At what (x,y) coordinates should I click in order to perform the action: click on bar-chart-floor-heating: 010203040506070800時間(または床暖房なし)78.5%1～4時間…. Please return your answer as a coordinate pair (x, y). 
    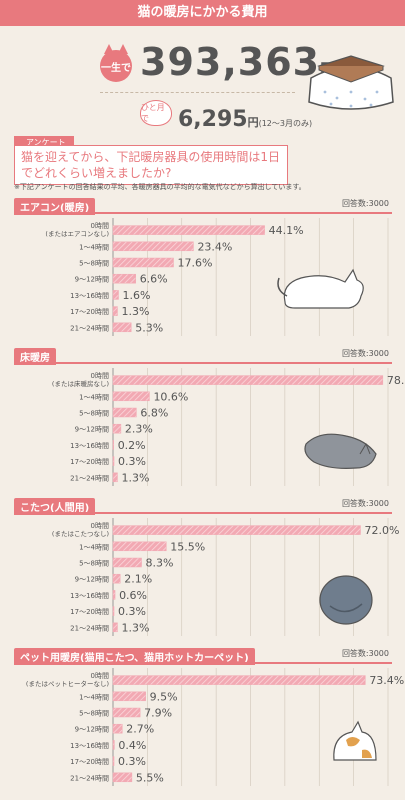
    Looking at the image, I should click on (228, 427).